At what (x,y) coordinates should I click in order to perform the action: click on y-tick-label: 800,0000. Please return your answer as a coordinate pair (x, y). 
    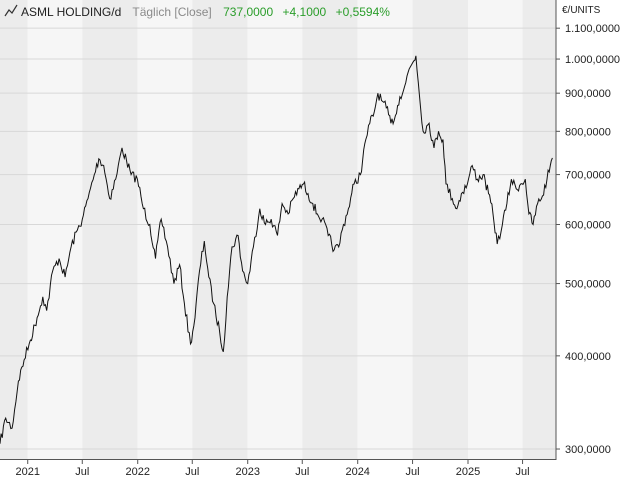
    Looking at the image, I should click on (588, 132).